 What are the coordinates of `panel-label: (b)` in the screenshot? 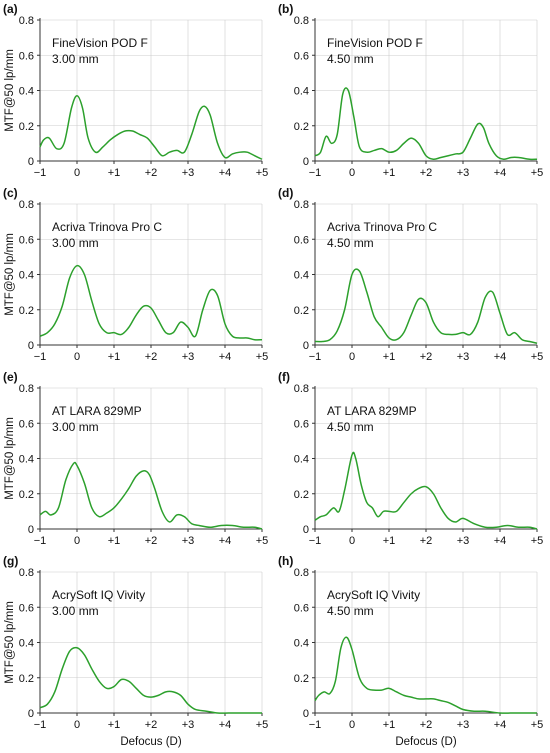 It's located at (285, 9).